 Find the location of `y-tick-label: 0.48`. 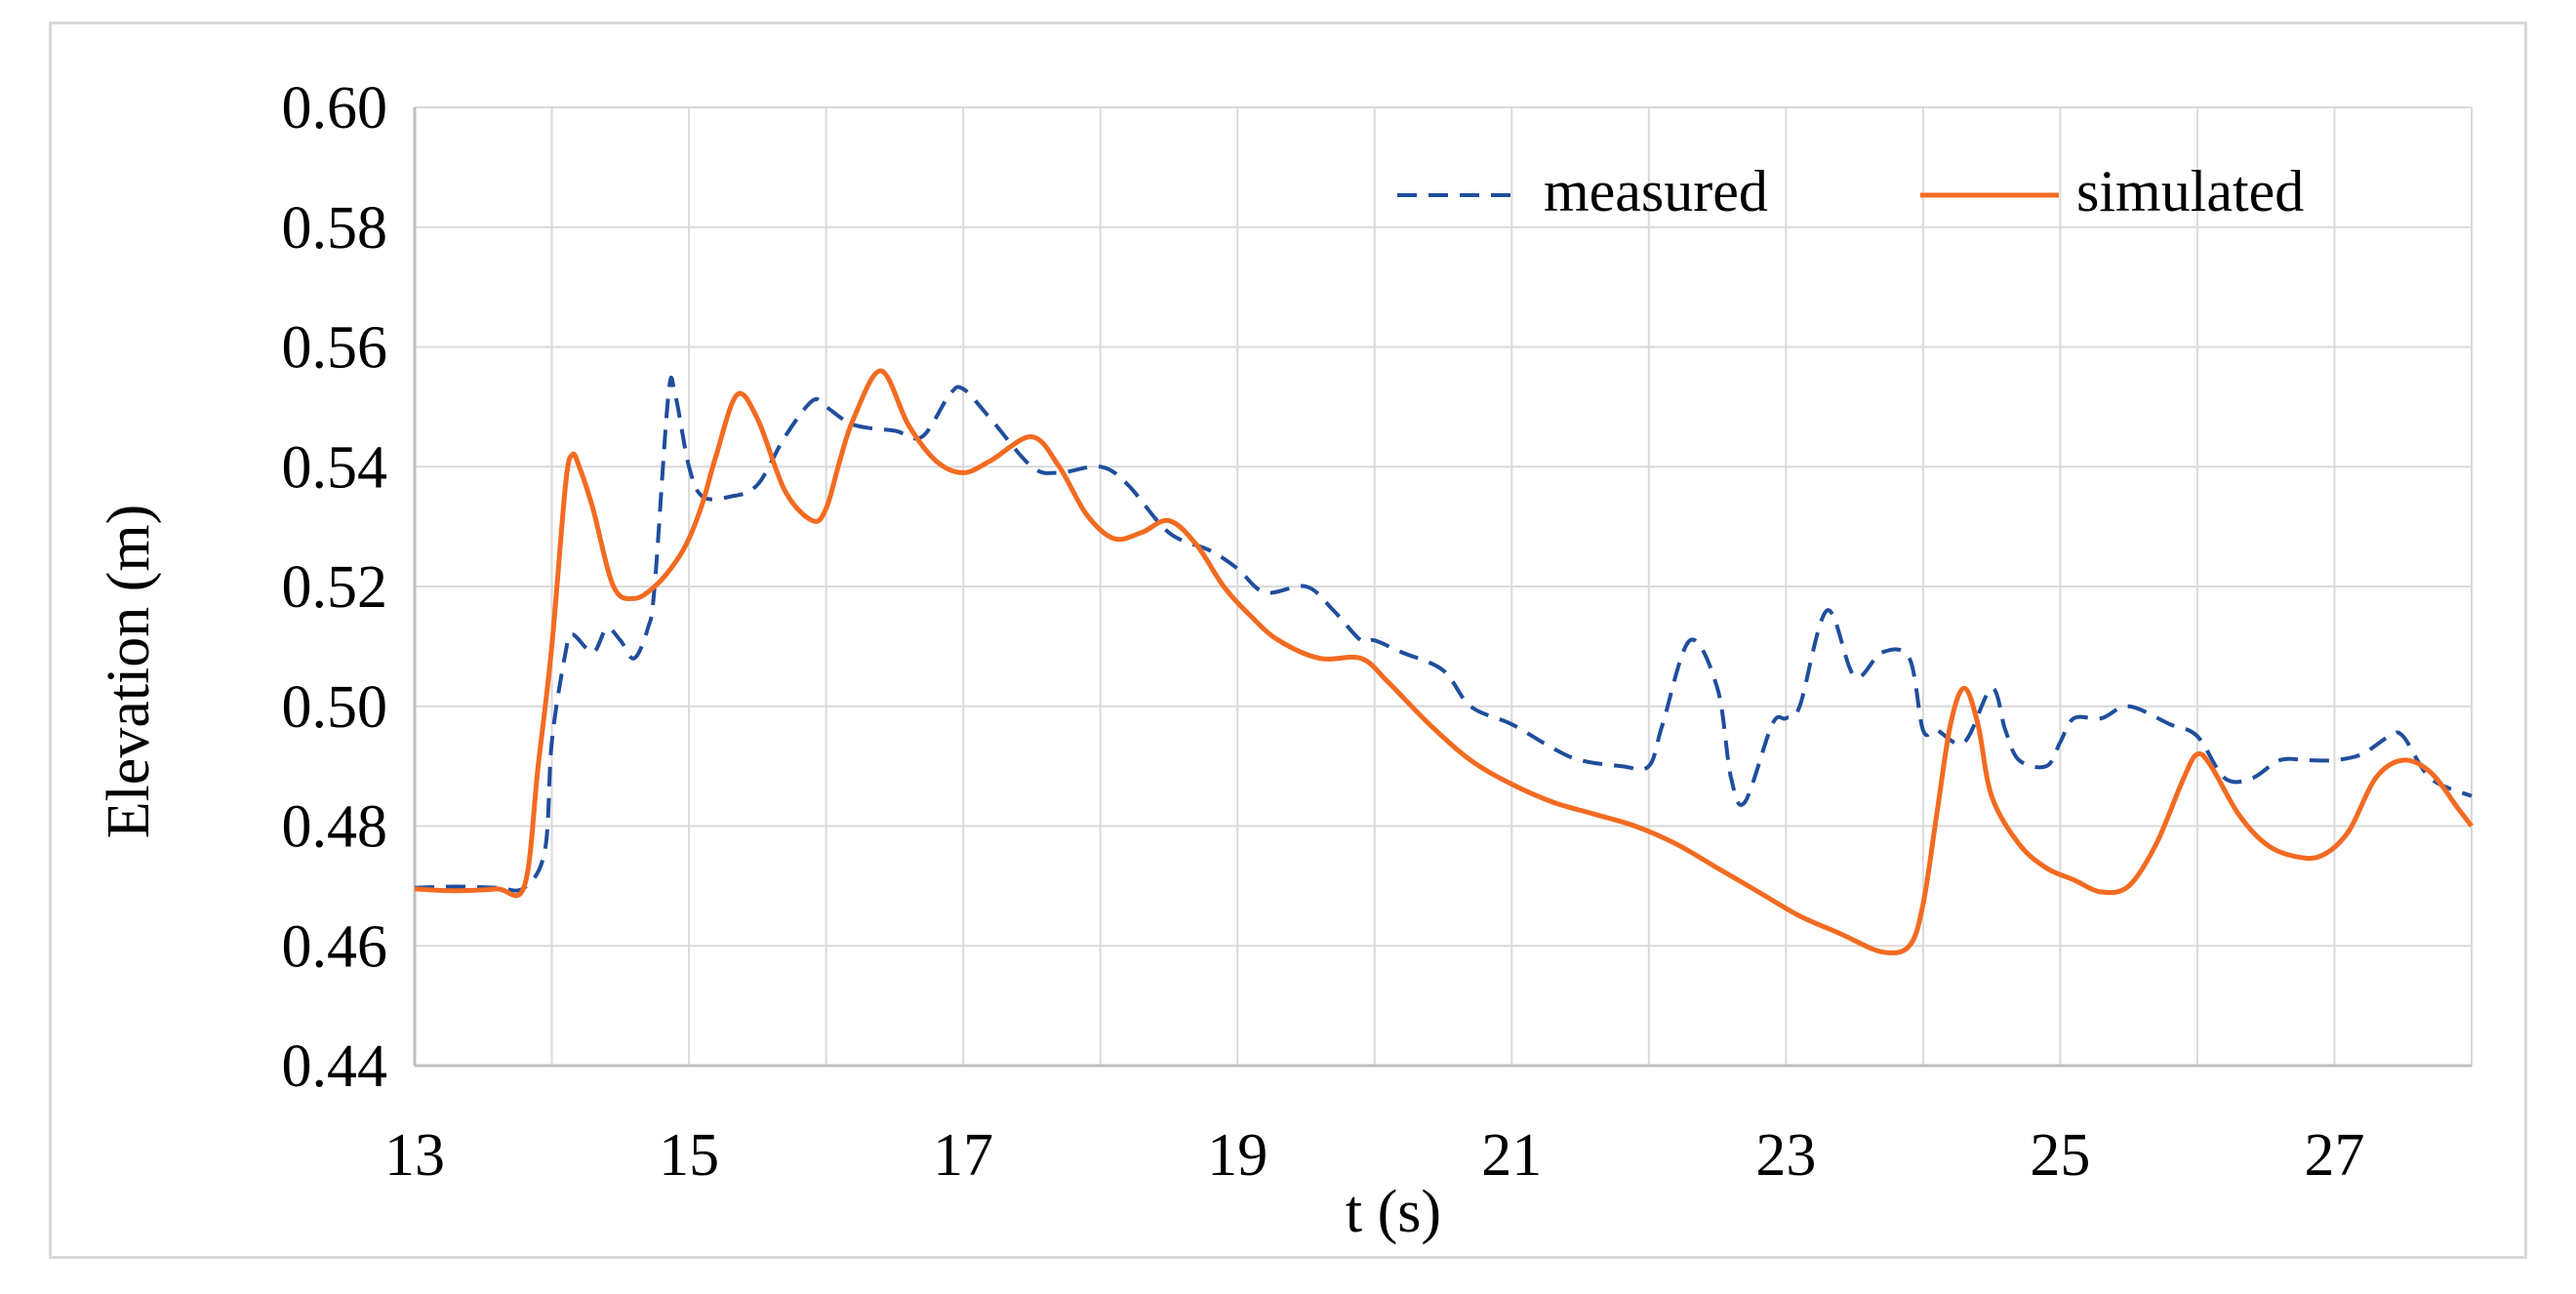

y-tick-label: 0.48 is located at coordinates (335, 827).